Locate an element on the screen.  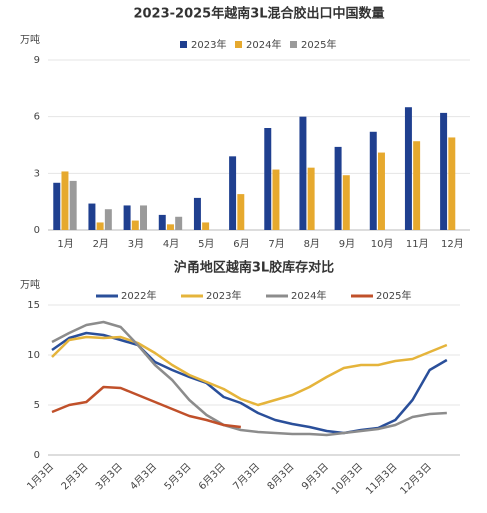
x-tick-label: 8月3日 is located at coordinates (281, 477).